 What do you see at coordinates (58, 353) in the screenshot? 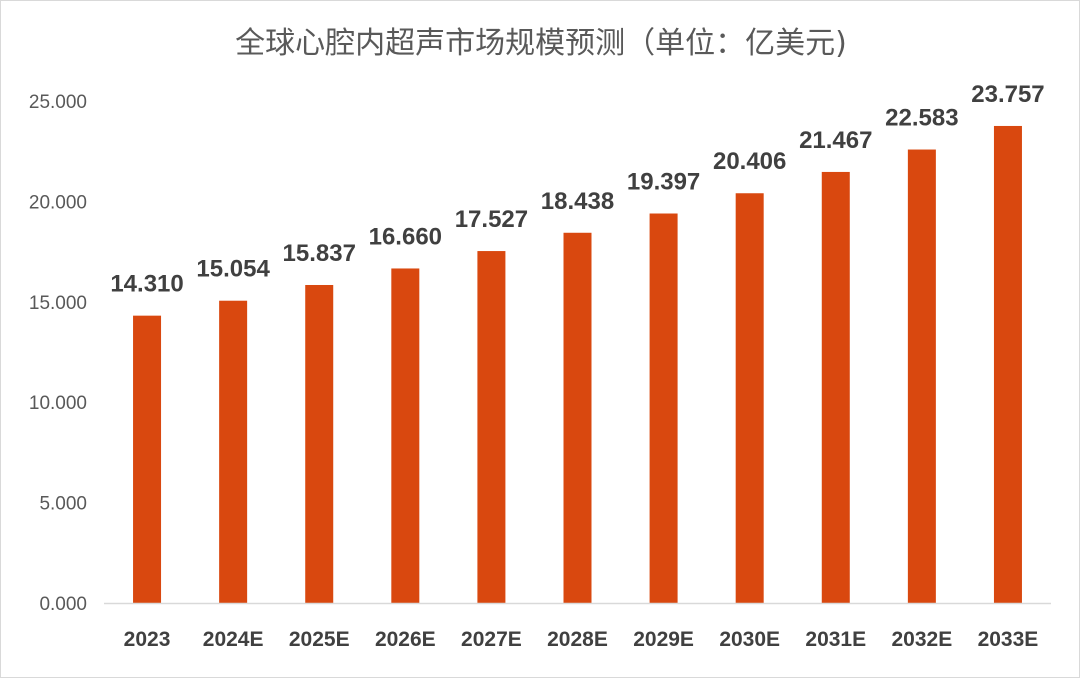
I see `y-axis: 0.000 5.000 10.000 15.000 20.000 25.000` at bounding box center [58, 353].